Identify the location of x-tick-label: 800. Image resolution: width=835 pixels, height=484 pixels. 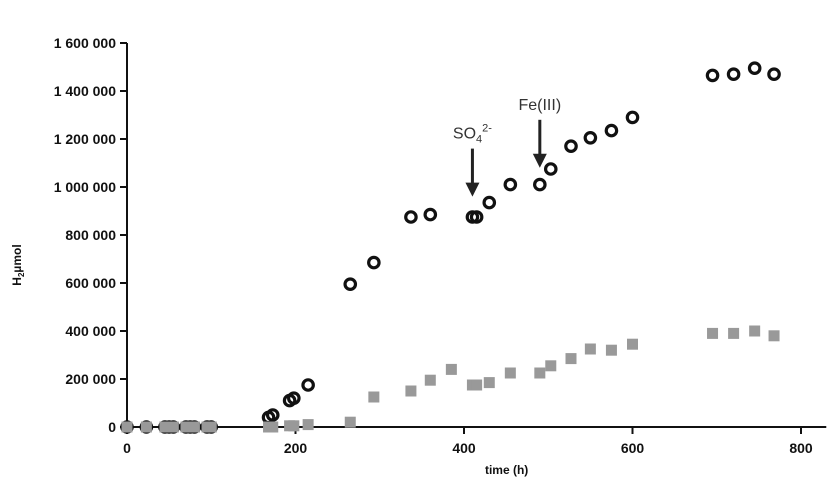
(801, 448).